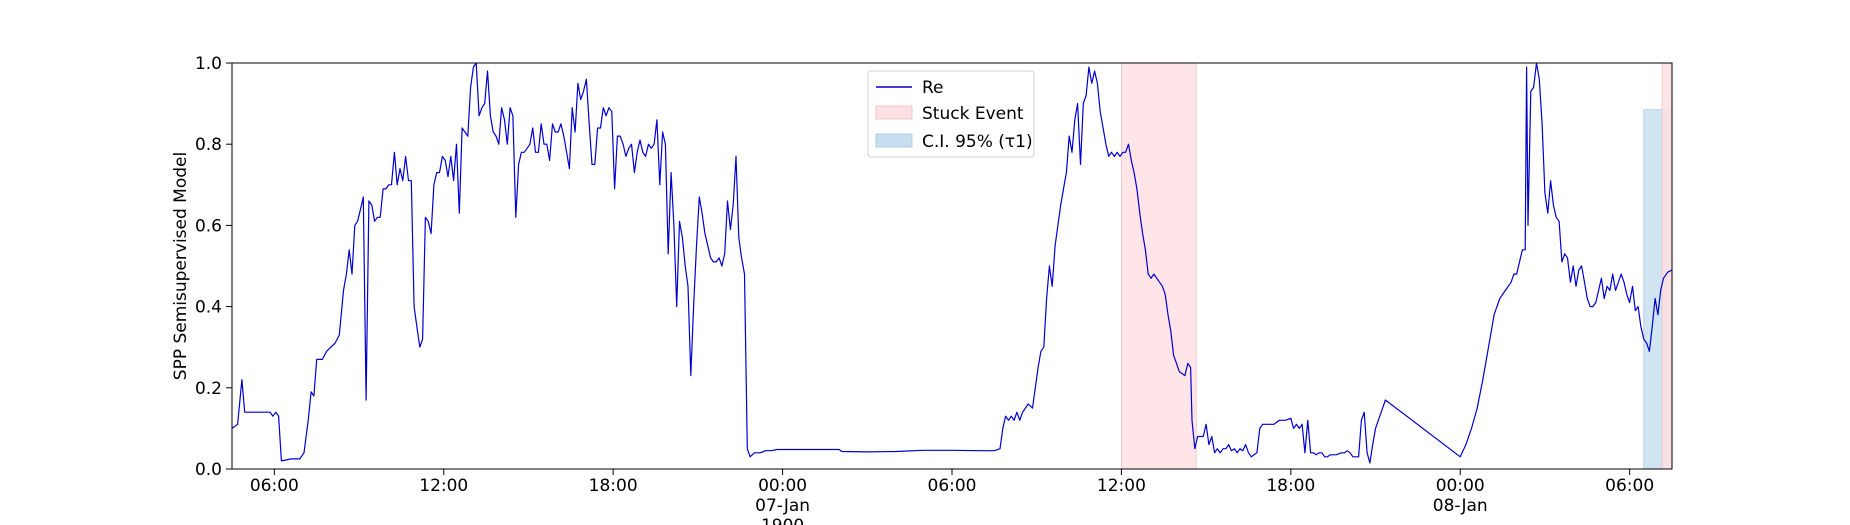 Image resolution: width=1850 pixels, height=525 pixels. Describe the element at coordinates (208, 226) in the screenshot. I see `y-tick-label: 0.6` at that location.